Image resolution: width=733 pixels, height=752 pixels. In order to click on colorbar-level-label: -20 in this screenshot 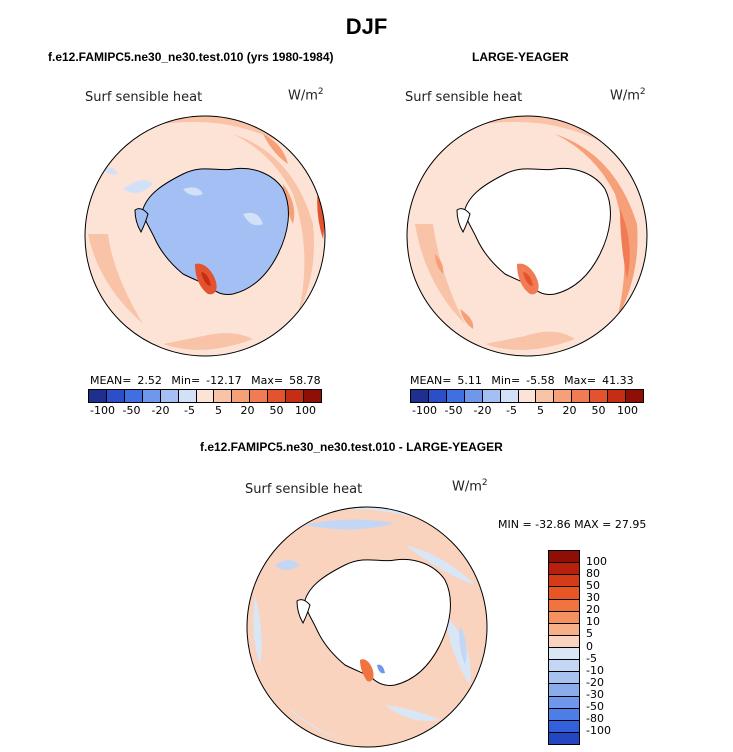, I will do `click(595, 682)`.